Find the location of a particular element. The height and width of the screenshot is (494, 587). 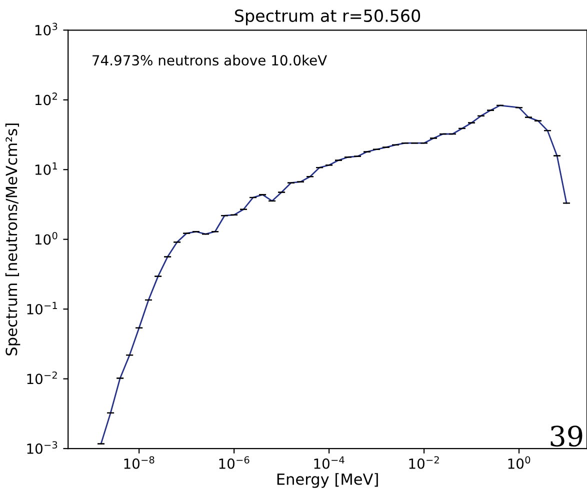

y-axis-title: Spectrum [neutrons/MeVcm²s] is located at coordinates (12, 240).